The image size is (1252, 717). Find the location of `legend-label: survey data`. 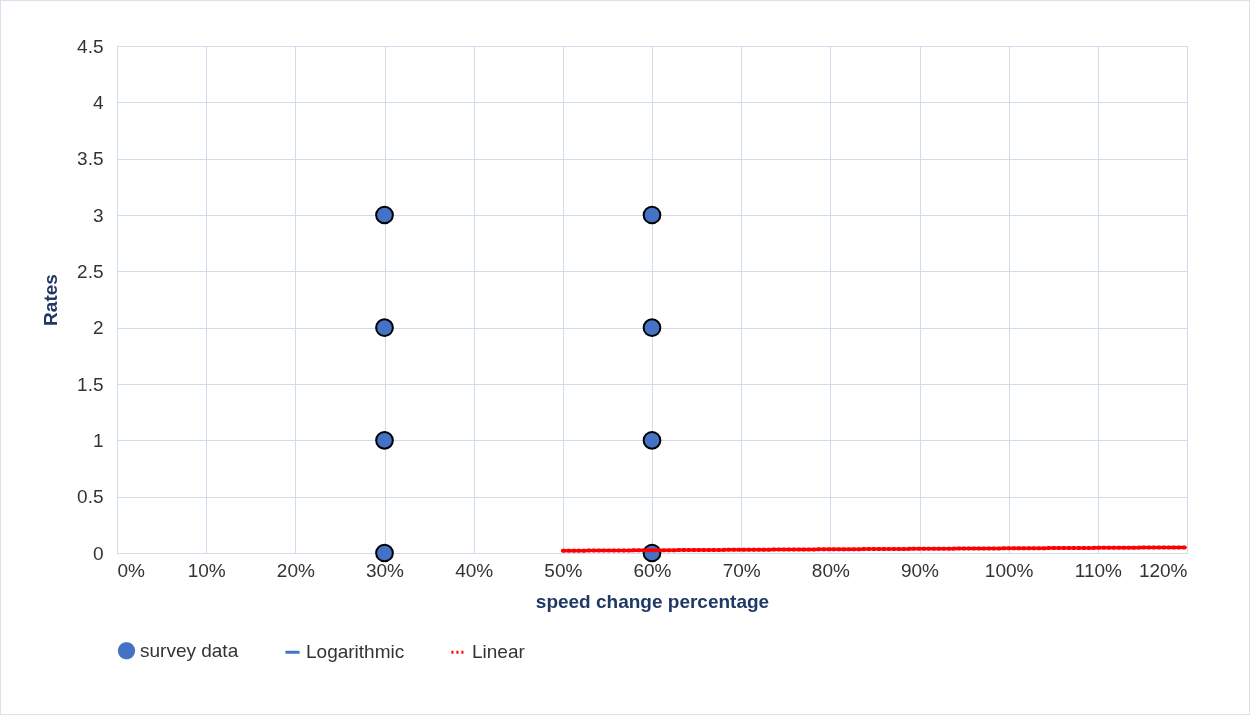

legend-label: survey data is located at coordinates (189, 650).